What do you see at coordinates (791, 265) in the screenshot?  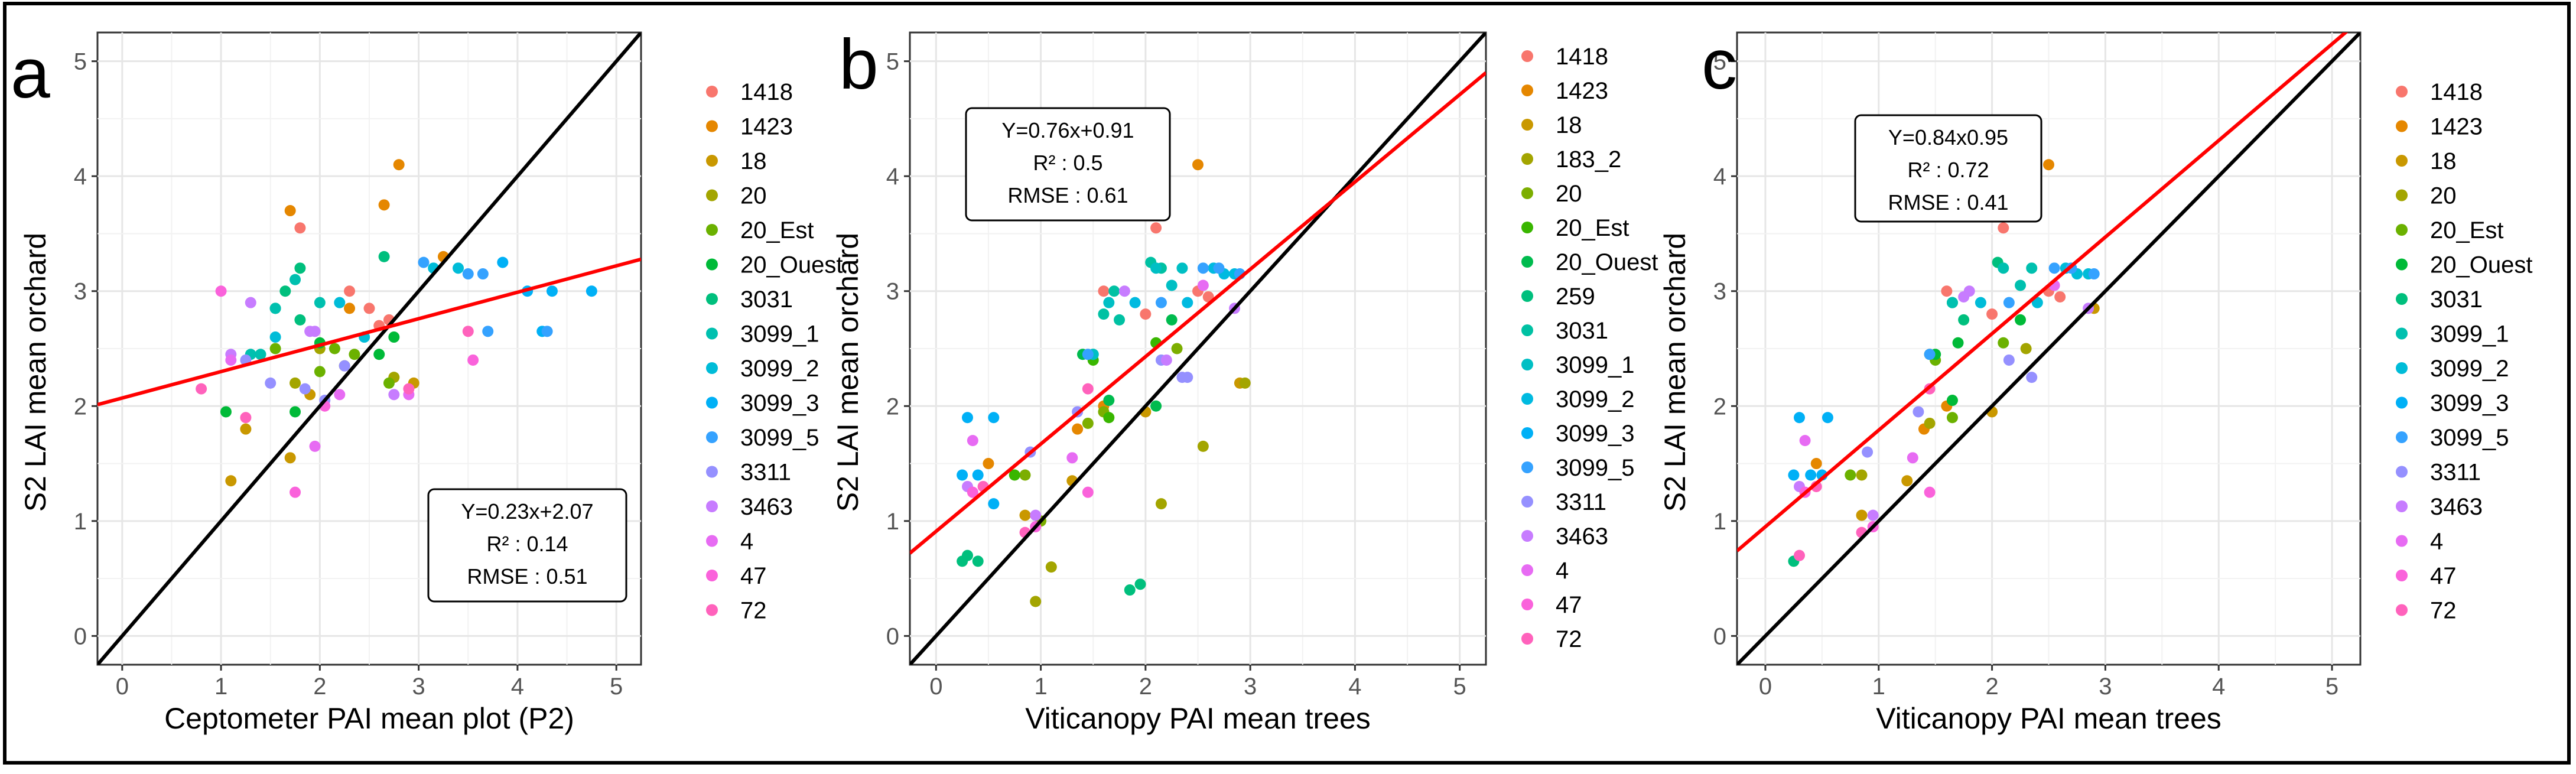 I see `legend-label: 20_Ouest` at bounding box center [791, 265].